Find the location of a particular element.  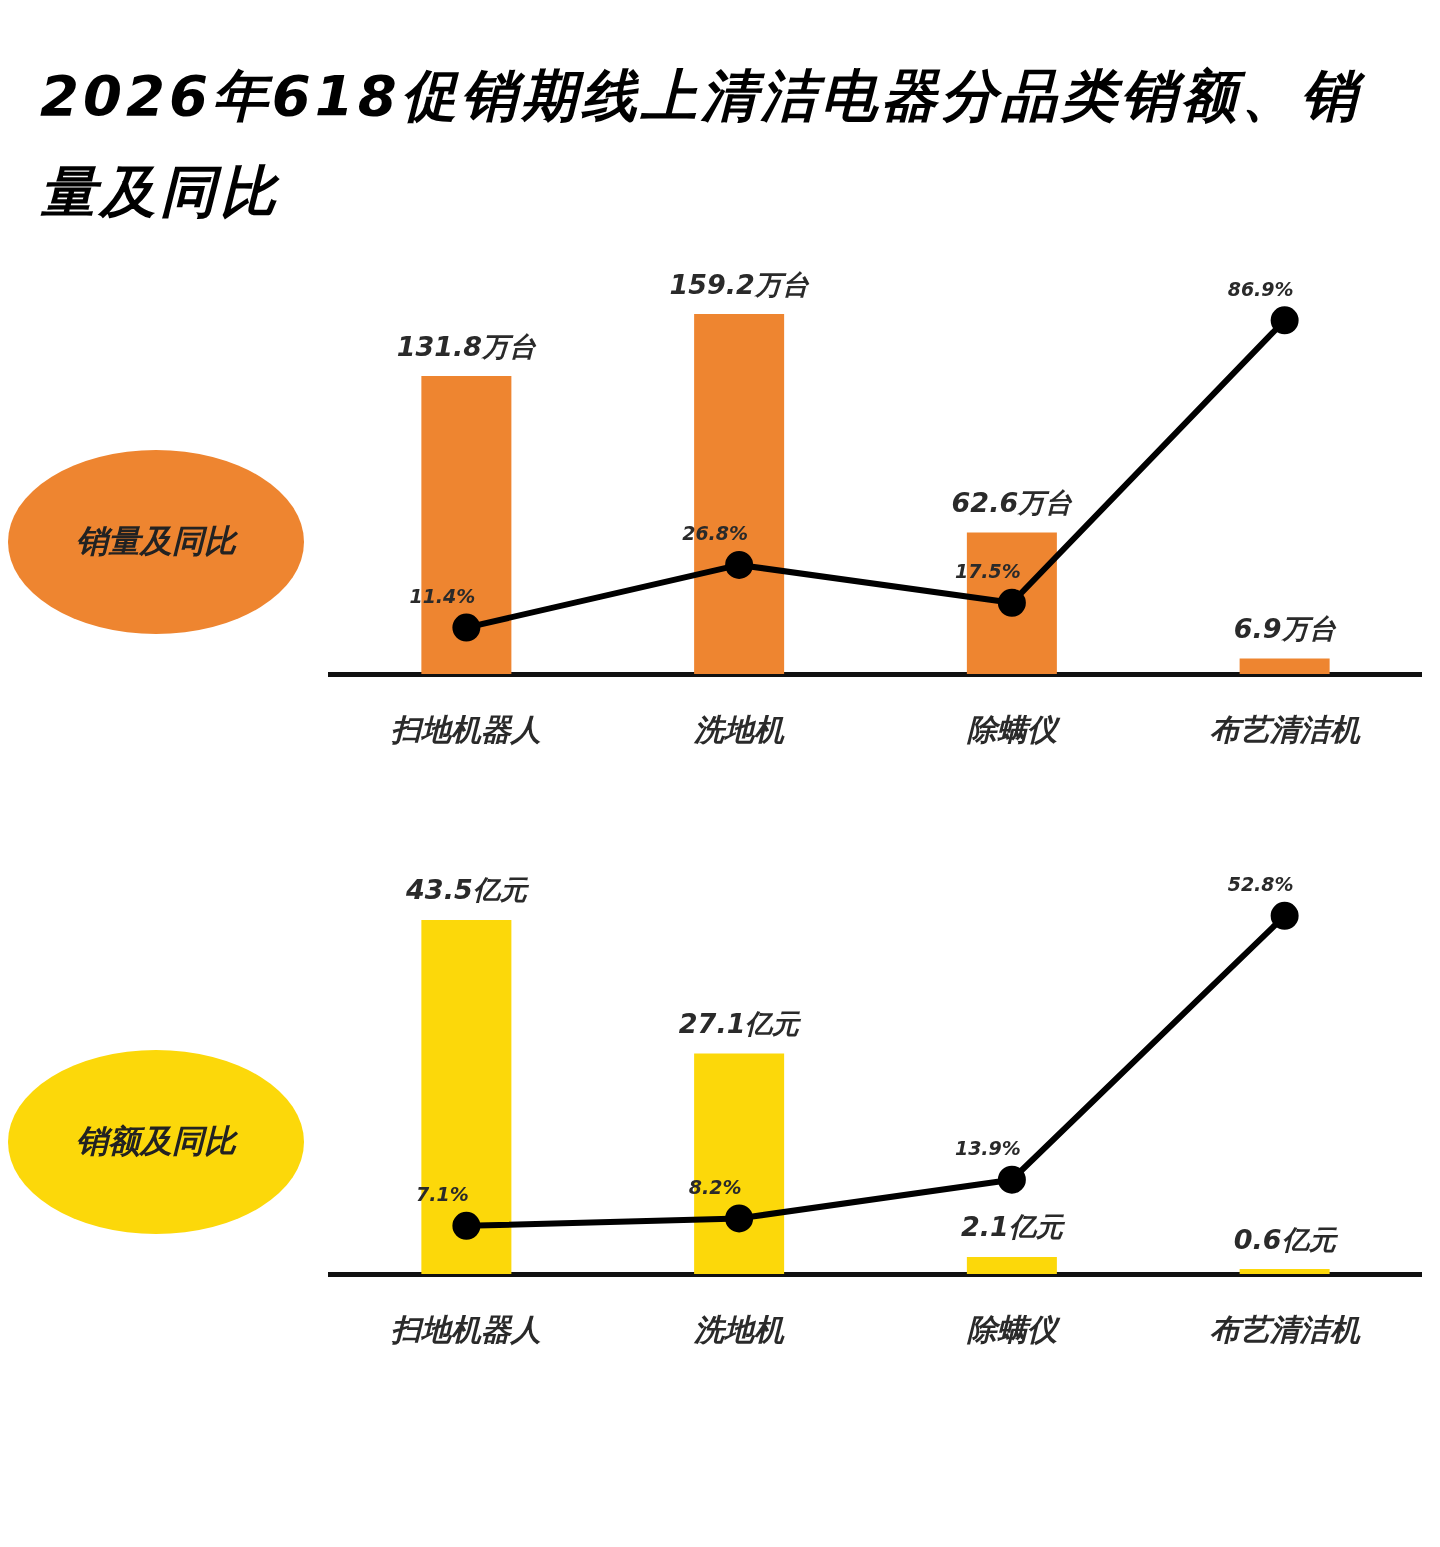

chart-title: 2026年618促销期线上清洁电器分品类销额、销量及同比 is located at coordinates (703, 144).